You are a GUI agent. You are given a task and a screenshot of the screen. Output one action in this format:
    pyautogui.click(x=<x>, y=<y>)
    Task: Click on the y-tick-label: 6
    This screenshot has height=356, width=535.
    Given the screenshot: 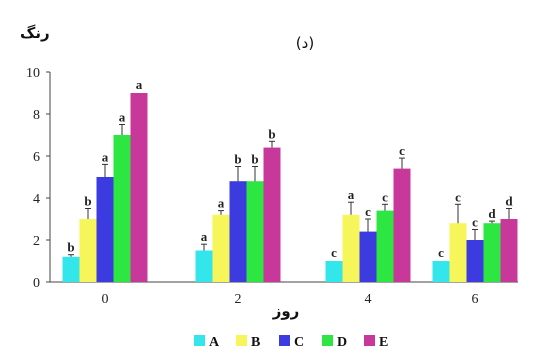 What is the action you would take?
    pyautogui.click(x=36, y=157)
    